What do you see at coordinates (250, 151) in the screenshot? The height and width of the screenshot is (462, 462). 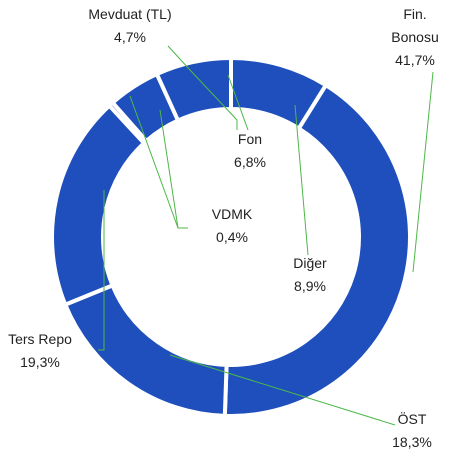 I see `slice-label: Fon 6,8%` at bounding box center [250, 151].